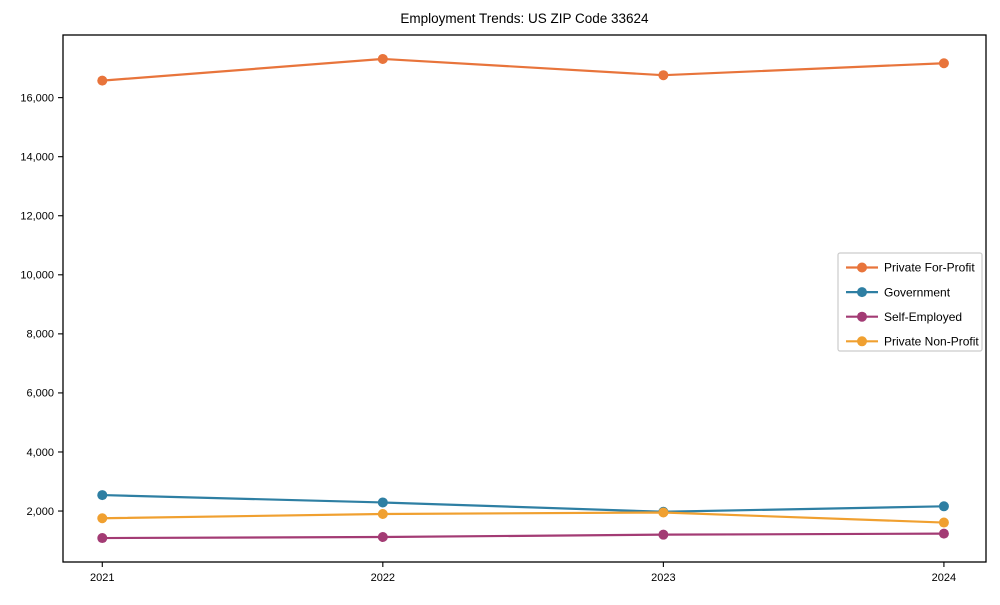 The image size is (1000, 605). What do you see at coordinates (40, 453) in the screenshot?
I see `y-tick-label: 4,000` at bounding box center [40, 453].